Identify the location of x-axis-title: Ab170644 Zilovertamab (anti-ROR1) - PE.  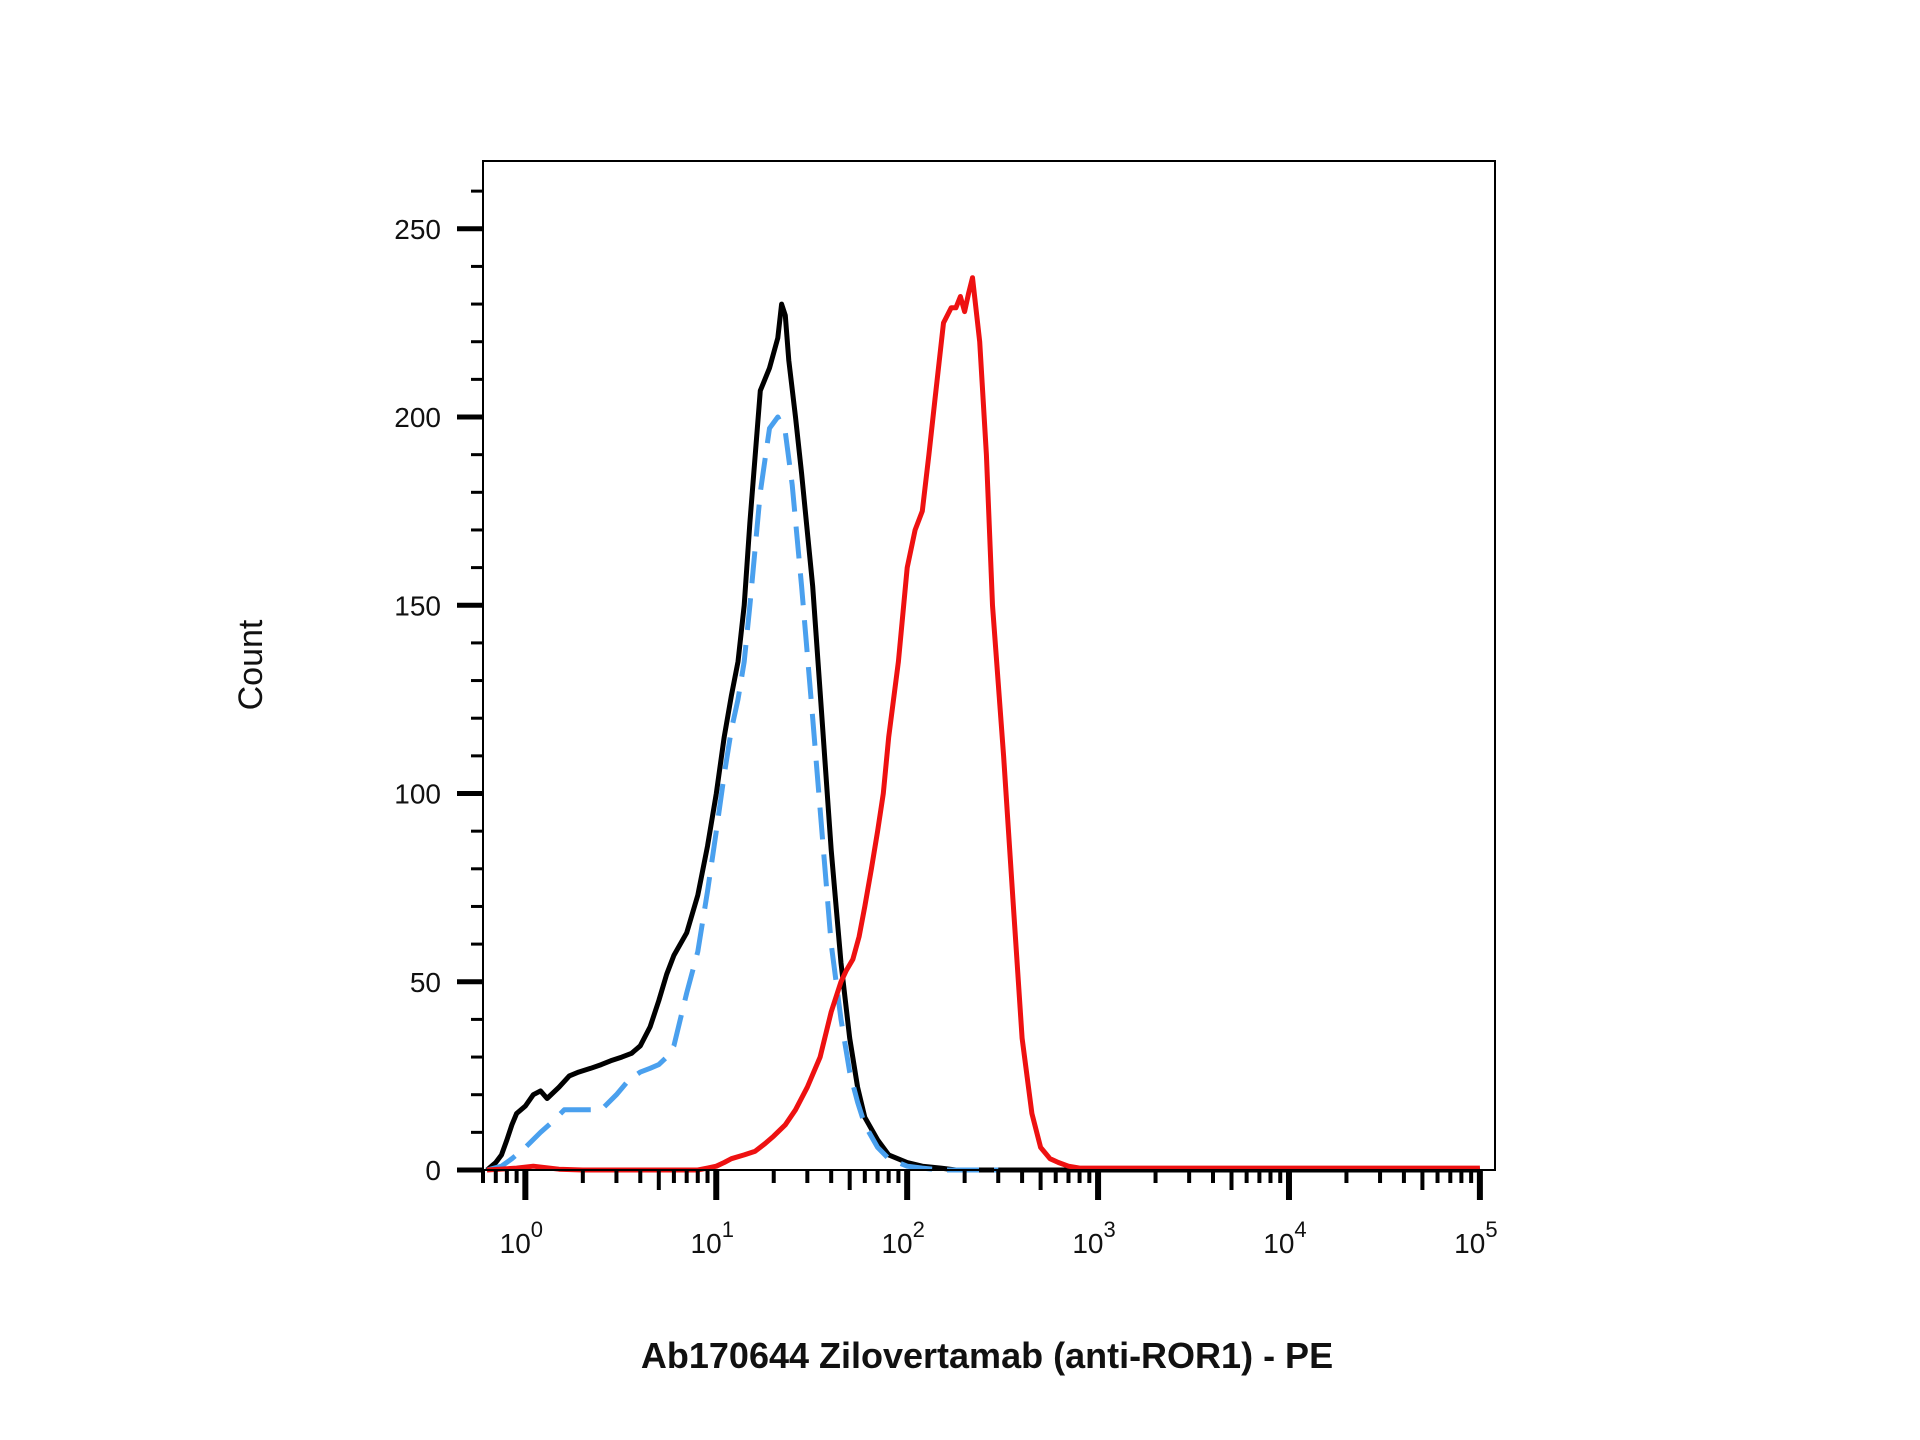
(987, 1355).